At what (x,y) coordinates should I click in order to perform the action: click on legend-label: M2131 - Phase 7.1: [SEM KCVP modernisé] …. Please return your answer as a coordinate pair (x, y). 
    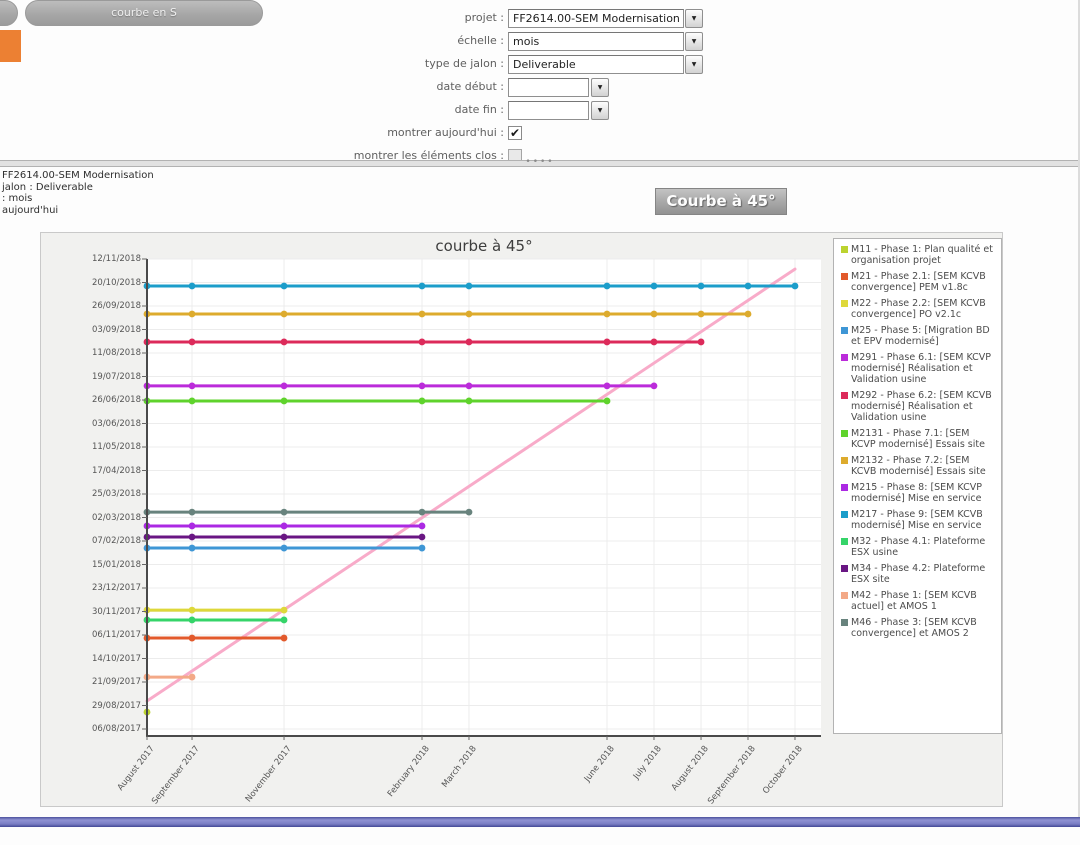
    Looking at the image, I should click on (918, 439).